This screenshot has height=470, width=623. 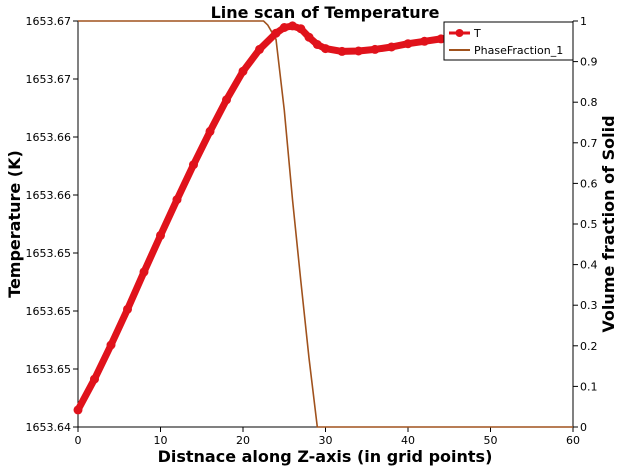 What do you see at coordinates (608, 223) in the screenshot?
I see `right-axis-label: Volume fraction of Solid` at bounding box center [608, 223].